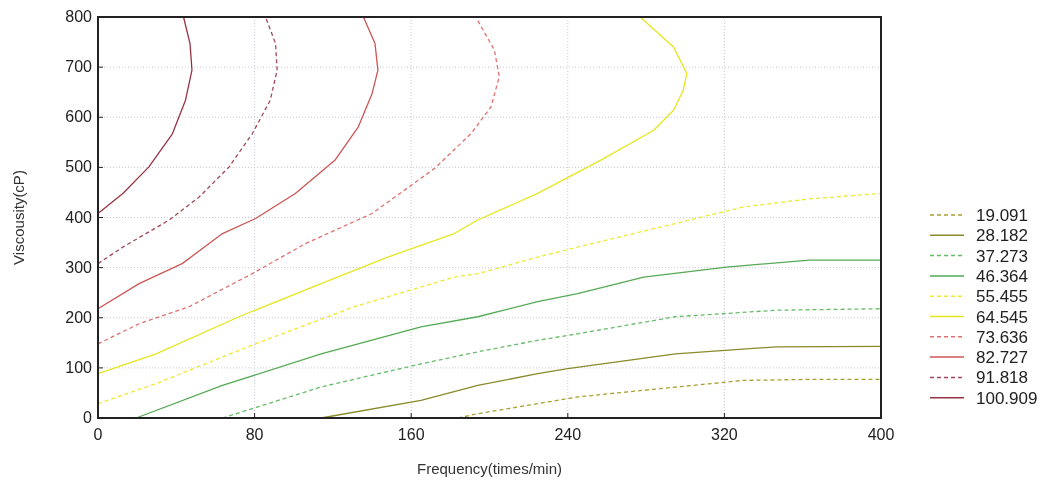 The image size is (1063, 494). I want to click on y-tick-label: 300, so click(79, 267).